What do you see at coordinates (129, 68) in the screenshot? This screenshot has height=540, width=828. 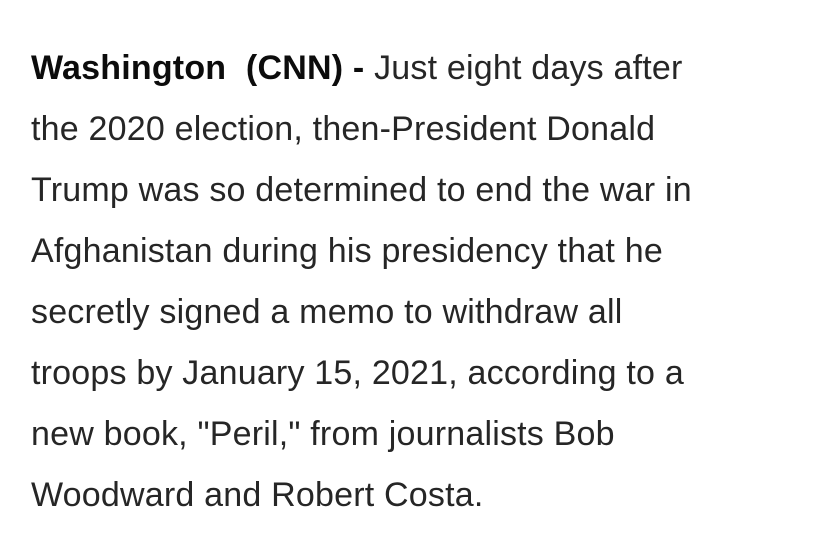 I see `dateline-location: Washington` at bounding box center [129, 68].